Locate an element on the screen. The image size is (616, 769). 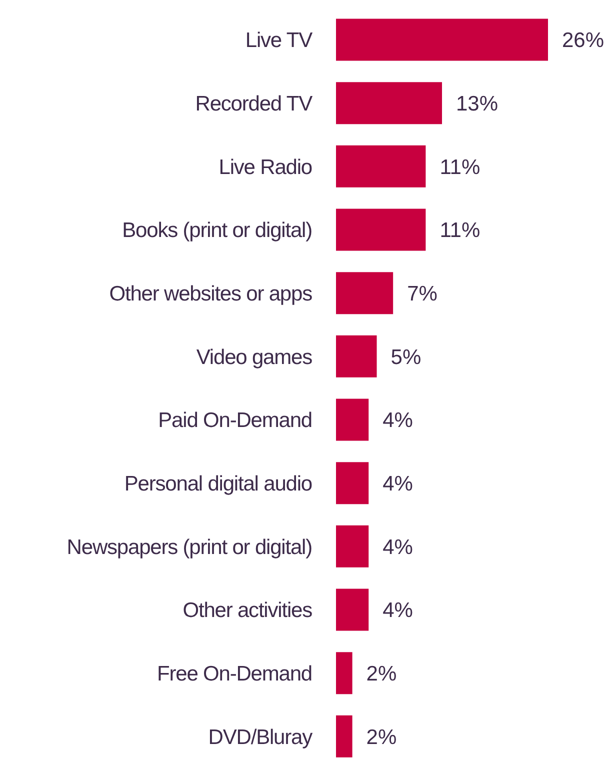
data-label: 7% is located at coordinates (422, 294).